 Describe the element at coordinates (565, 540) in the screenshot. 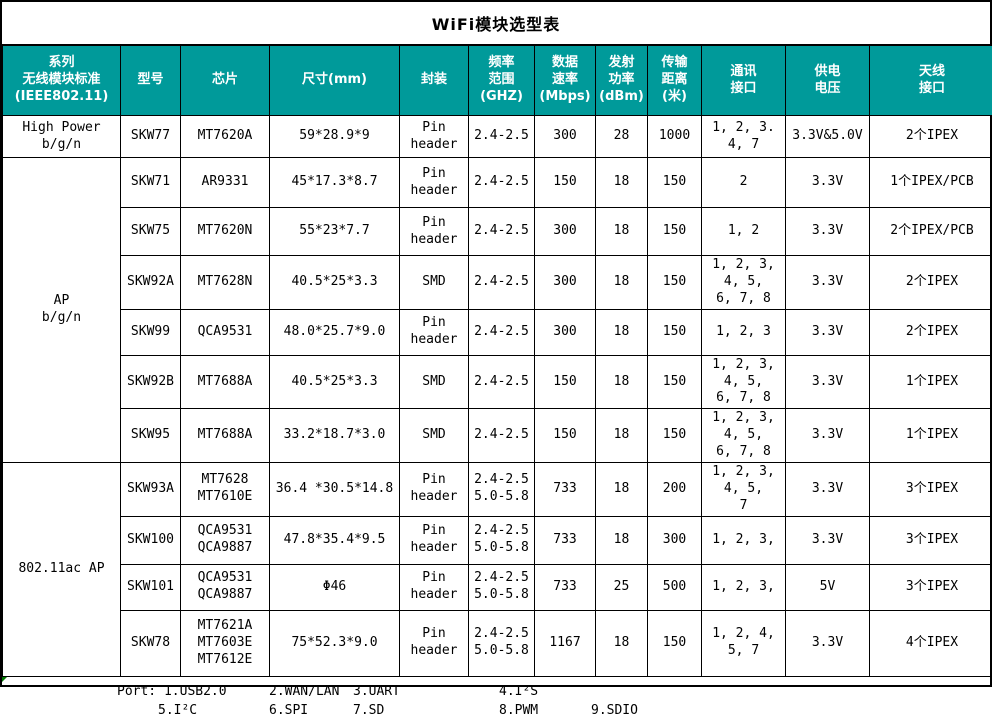

I see `cell-data-rate: 733` at that location.